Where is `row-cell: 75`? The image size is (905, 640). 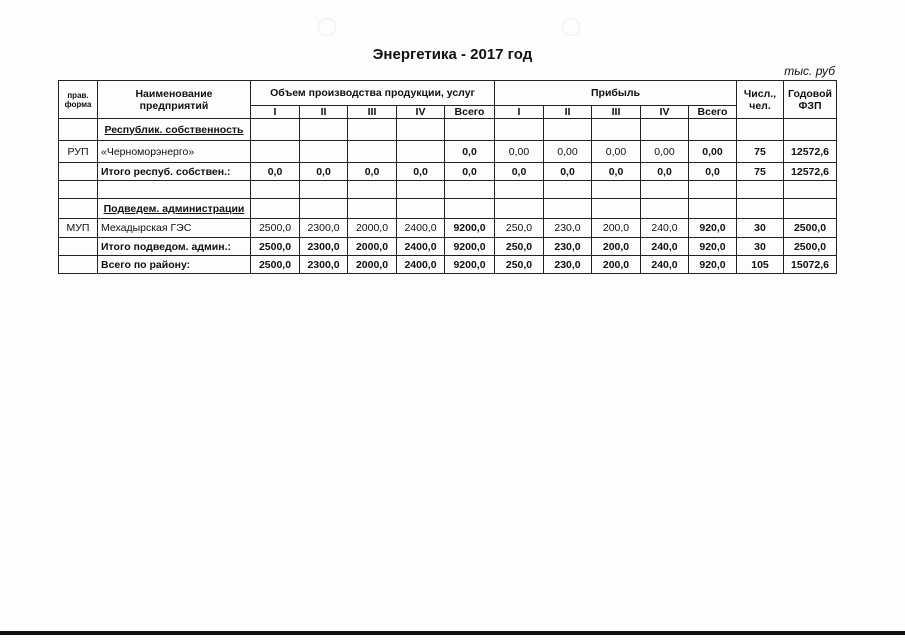 row-cell: 75 is located at coordinates (760, 151).